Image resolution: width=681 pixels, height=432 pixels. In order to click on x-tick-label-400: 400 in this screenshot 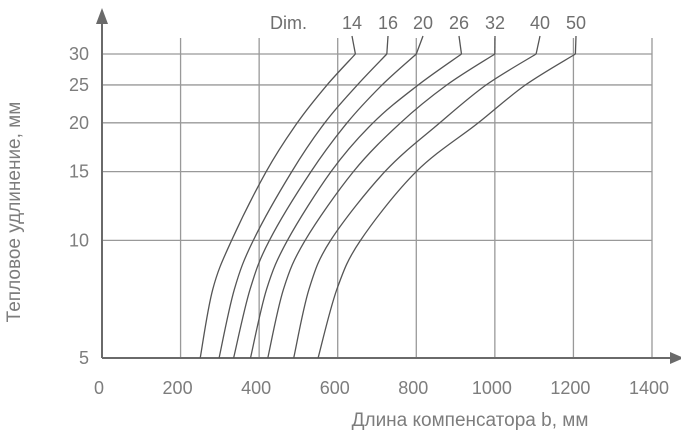, I will do `click(256, 388)`.